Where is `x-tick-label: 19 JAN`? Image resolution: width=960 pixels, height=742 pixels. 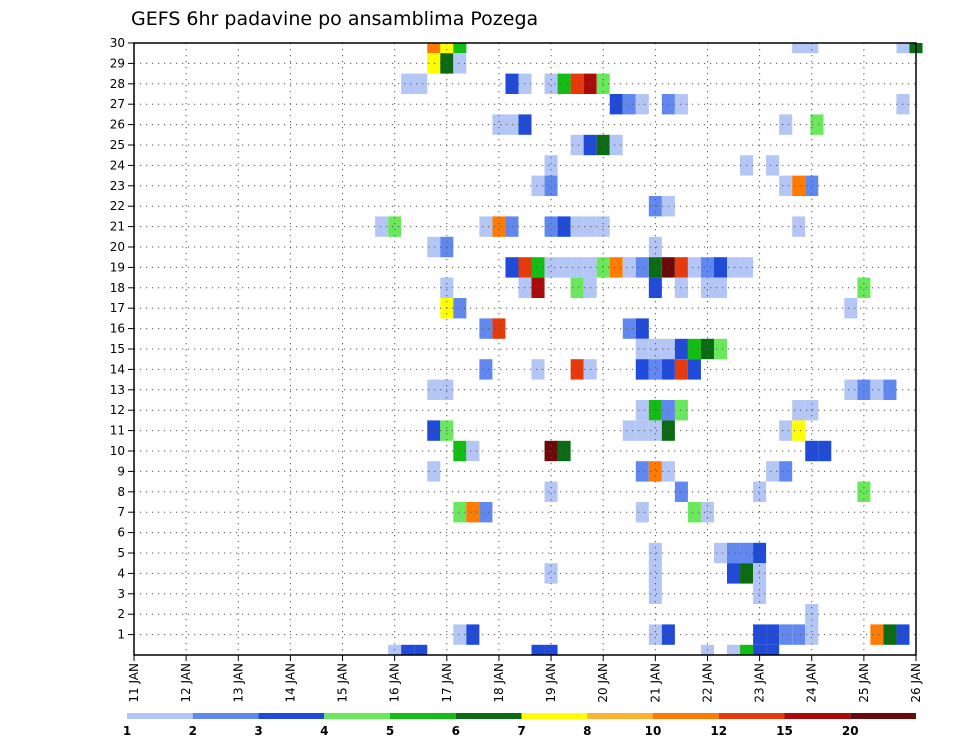
x-tick-label: 19 JAN is located at coordinates (551, 683).